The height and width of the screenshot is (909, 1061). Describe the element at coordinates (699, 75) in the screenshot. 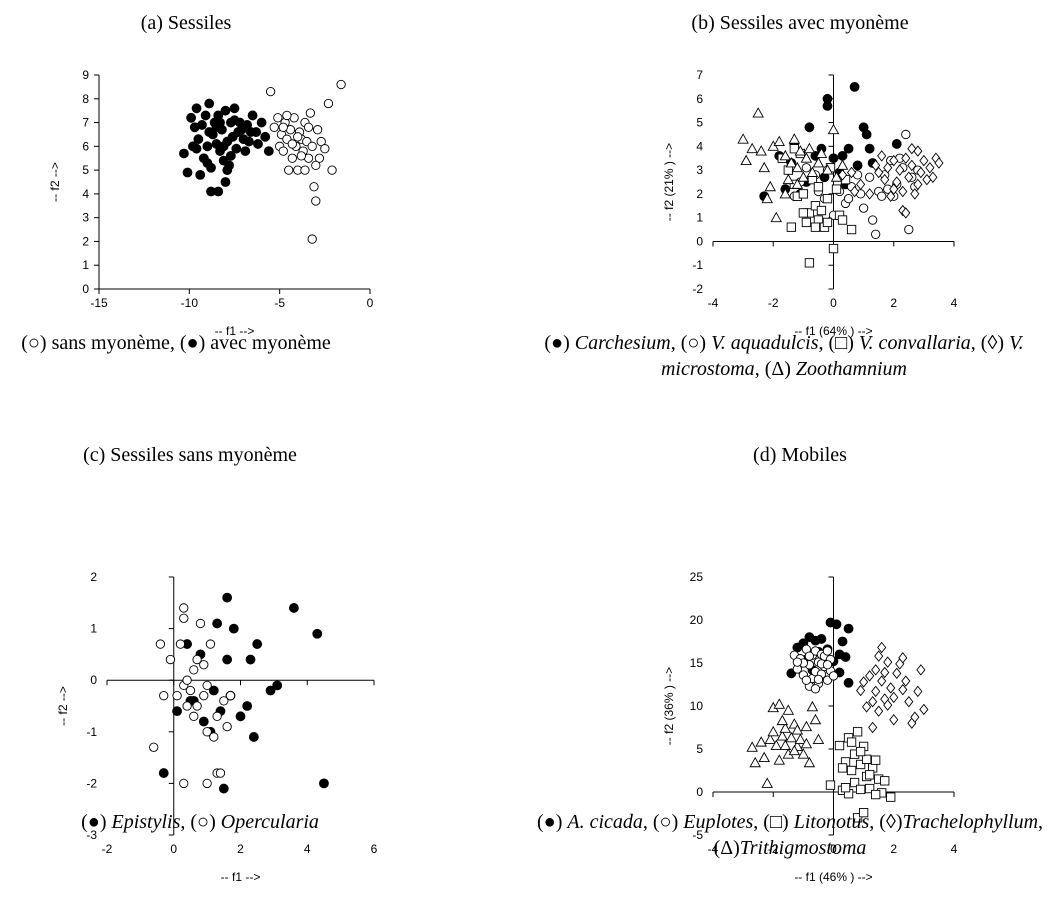

I see `y-tick-label: 7` at that location.